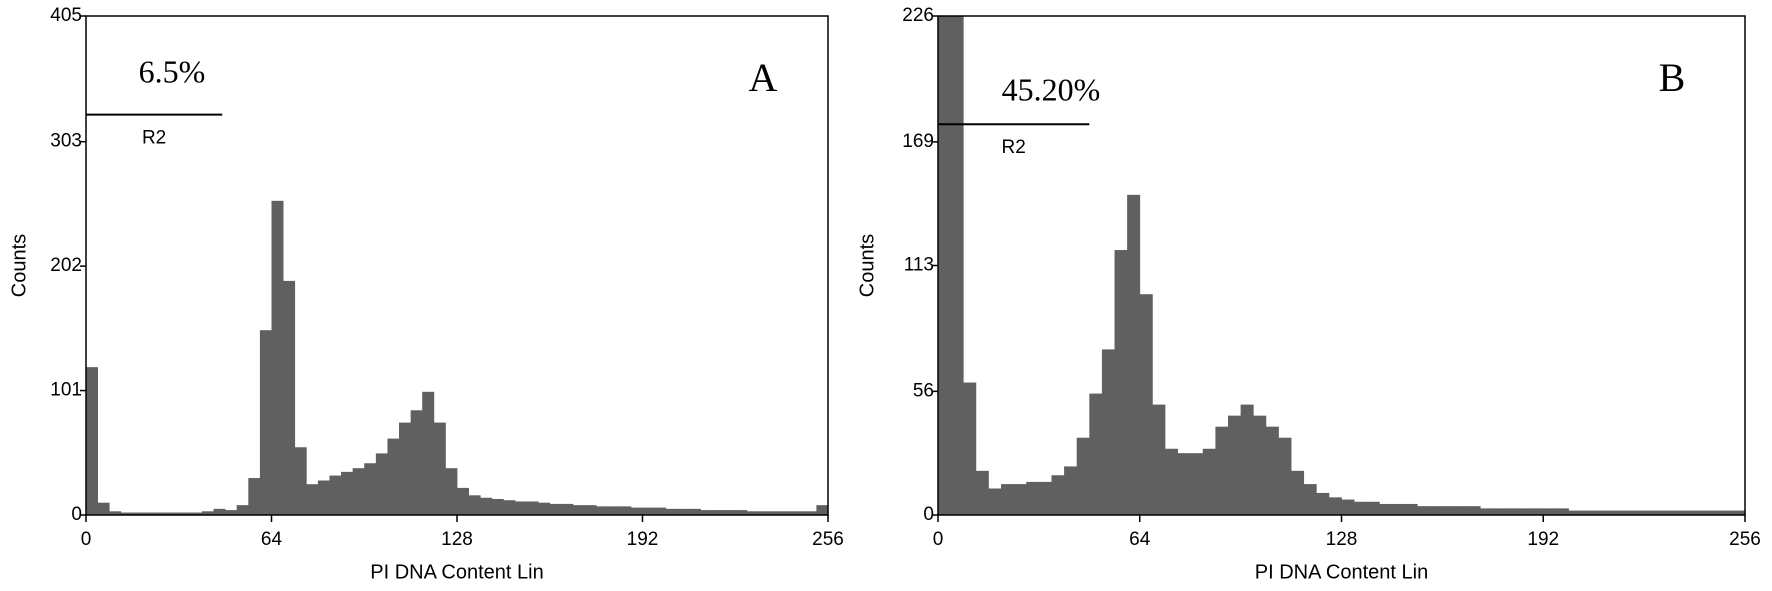  What do you see at coordinates (919, 265) in the screenshot?
I see `y-tick-label: 113` at bounding box center [919, 265].